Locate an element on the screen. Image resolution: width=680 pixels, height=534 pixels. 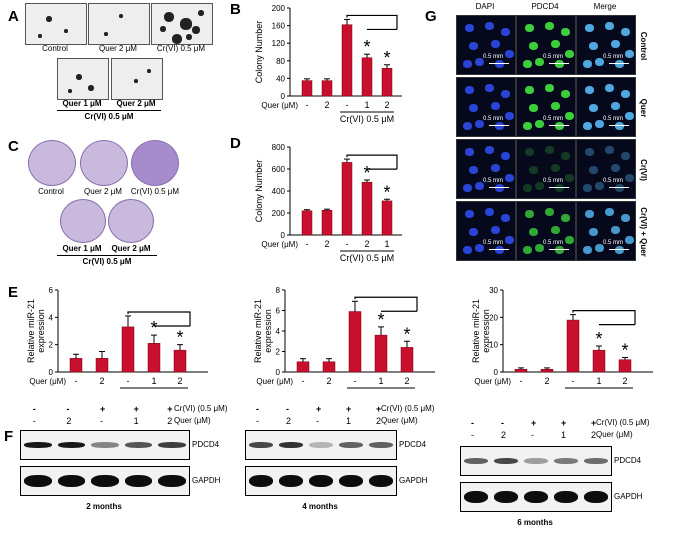
chart-d-title: D is located at coordinates (235, 143).